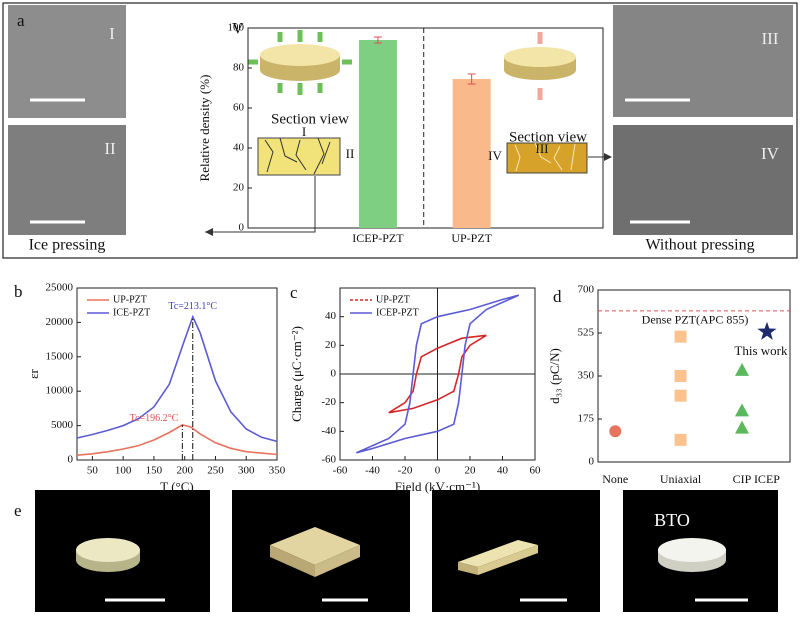  Describe the element at coordinates (18, 510) in the screenshot. I see `panel-label: e` at that location.